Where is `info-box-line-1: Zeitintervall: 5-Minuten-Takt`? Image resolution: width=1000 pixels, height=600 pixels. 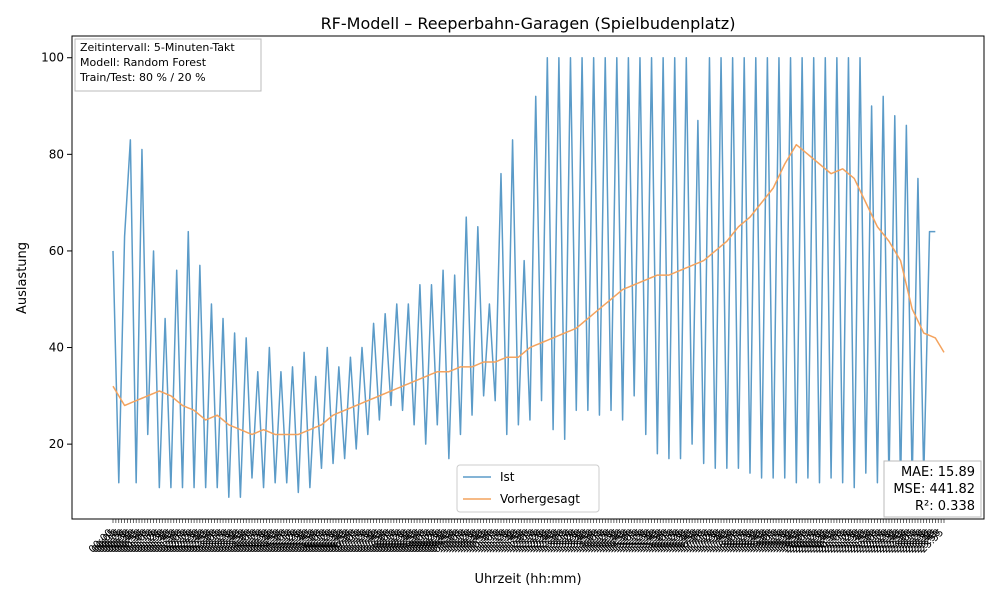
info-box-line-1: Zeitintervall: 5-Minuten-Takt is located at coordinates (157, 47).